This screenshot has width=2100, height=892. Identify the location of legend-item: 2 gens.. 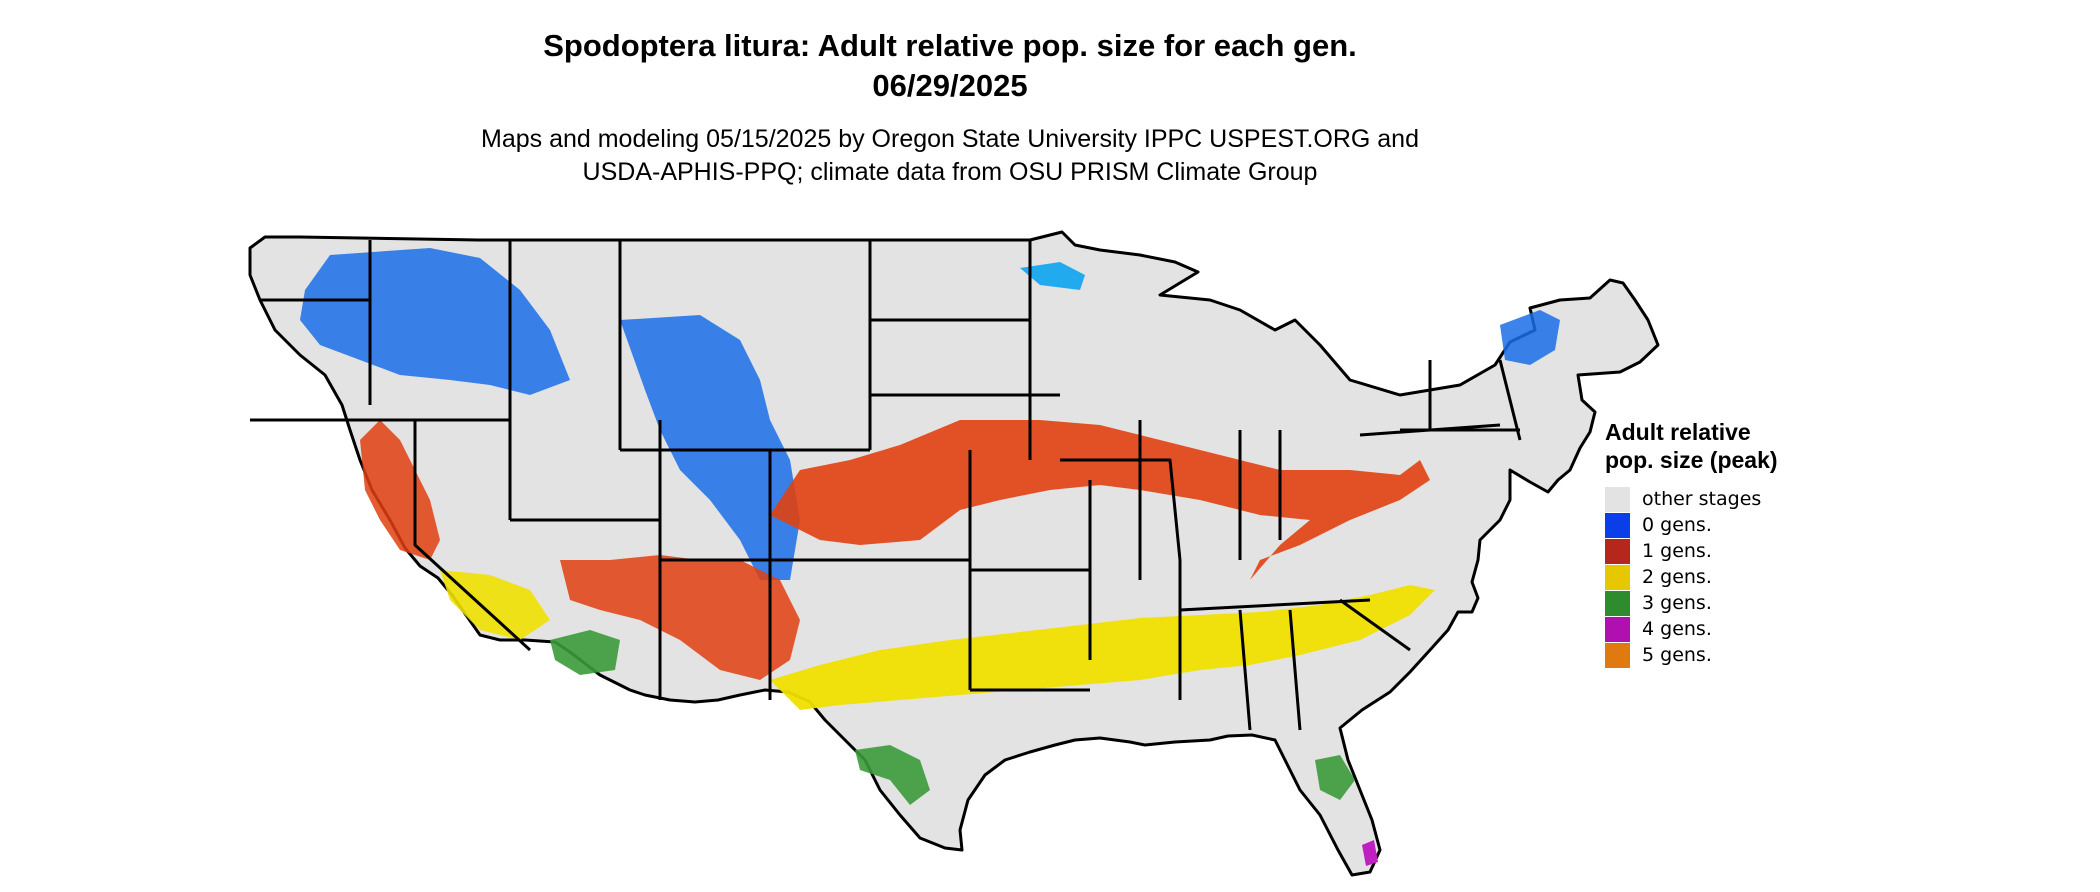
(1705, 577).